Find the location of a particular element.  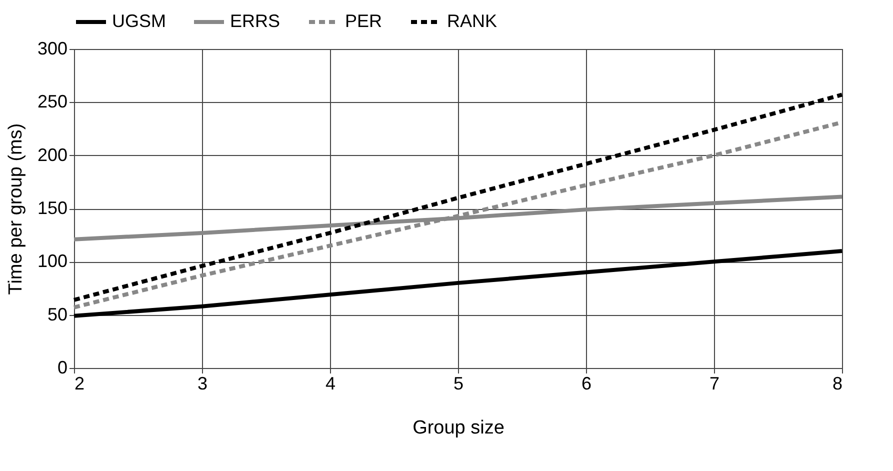

y-tick-label: 250 is located at coordinates (52, 102).